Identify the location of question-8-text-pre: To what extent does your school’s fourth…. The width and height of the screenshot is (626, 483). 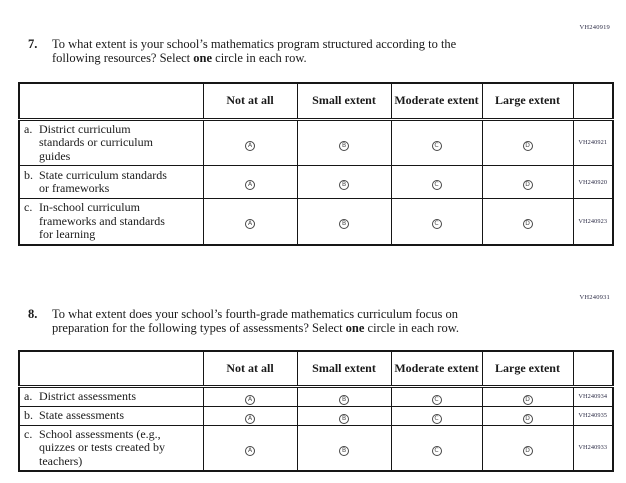
(255, 321).